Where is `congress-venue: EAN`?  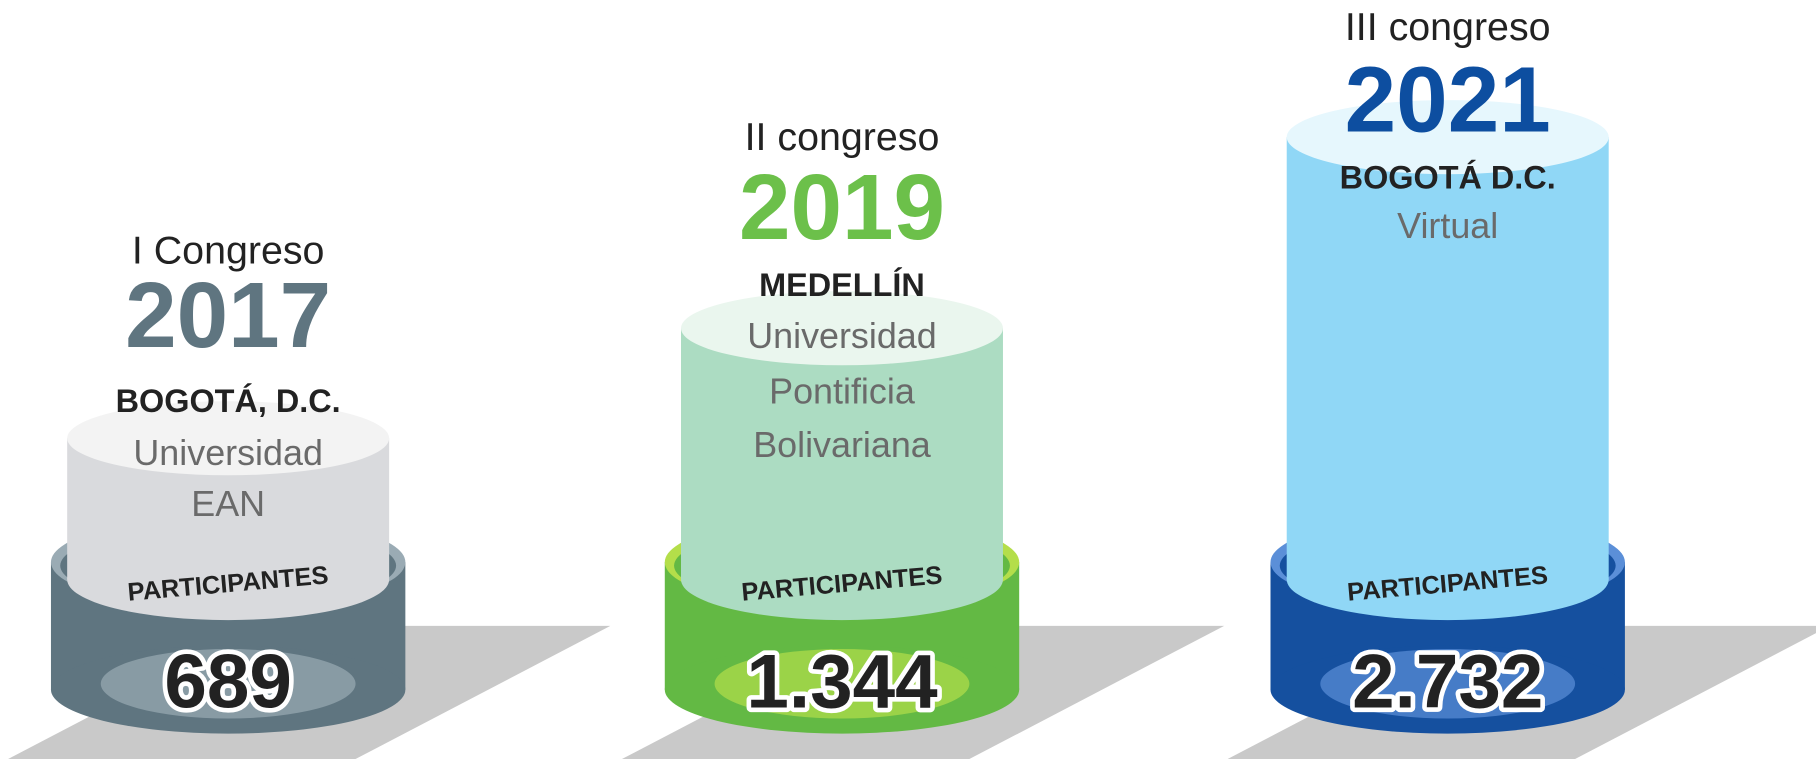 congress-venue: EAN is located at coordinates (228, 504).